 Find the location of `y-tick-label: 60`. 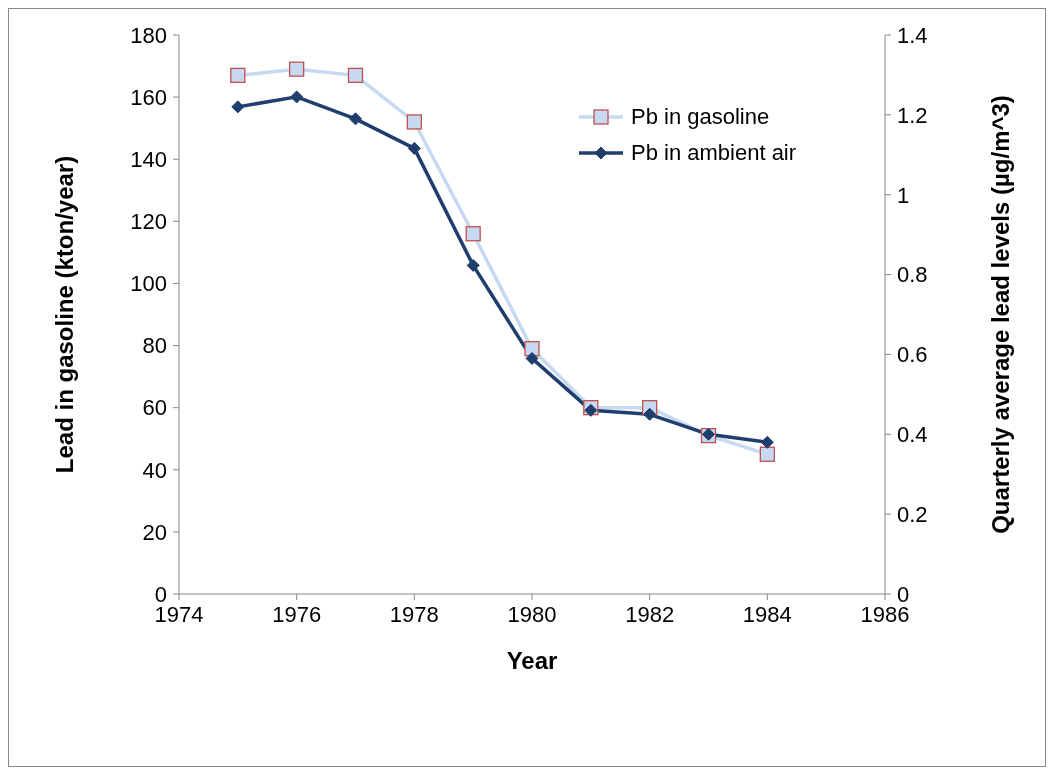

y-tick-label: 60 is located at coordinates (154, 408).